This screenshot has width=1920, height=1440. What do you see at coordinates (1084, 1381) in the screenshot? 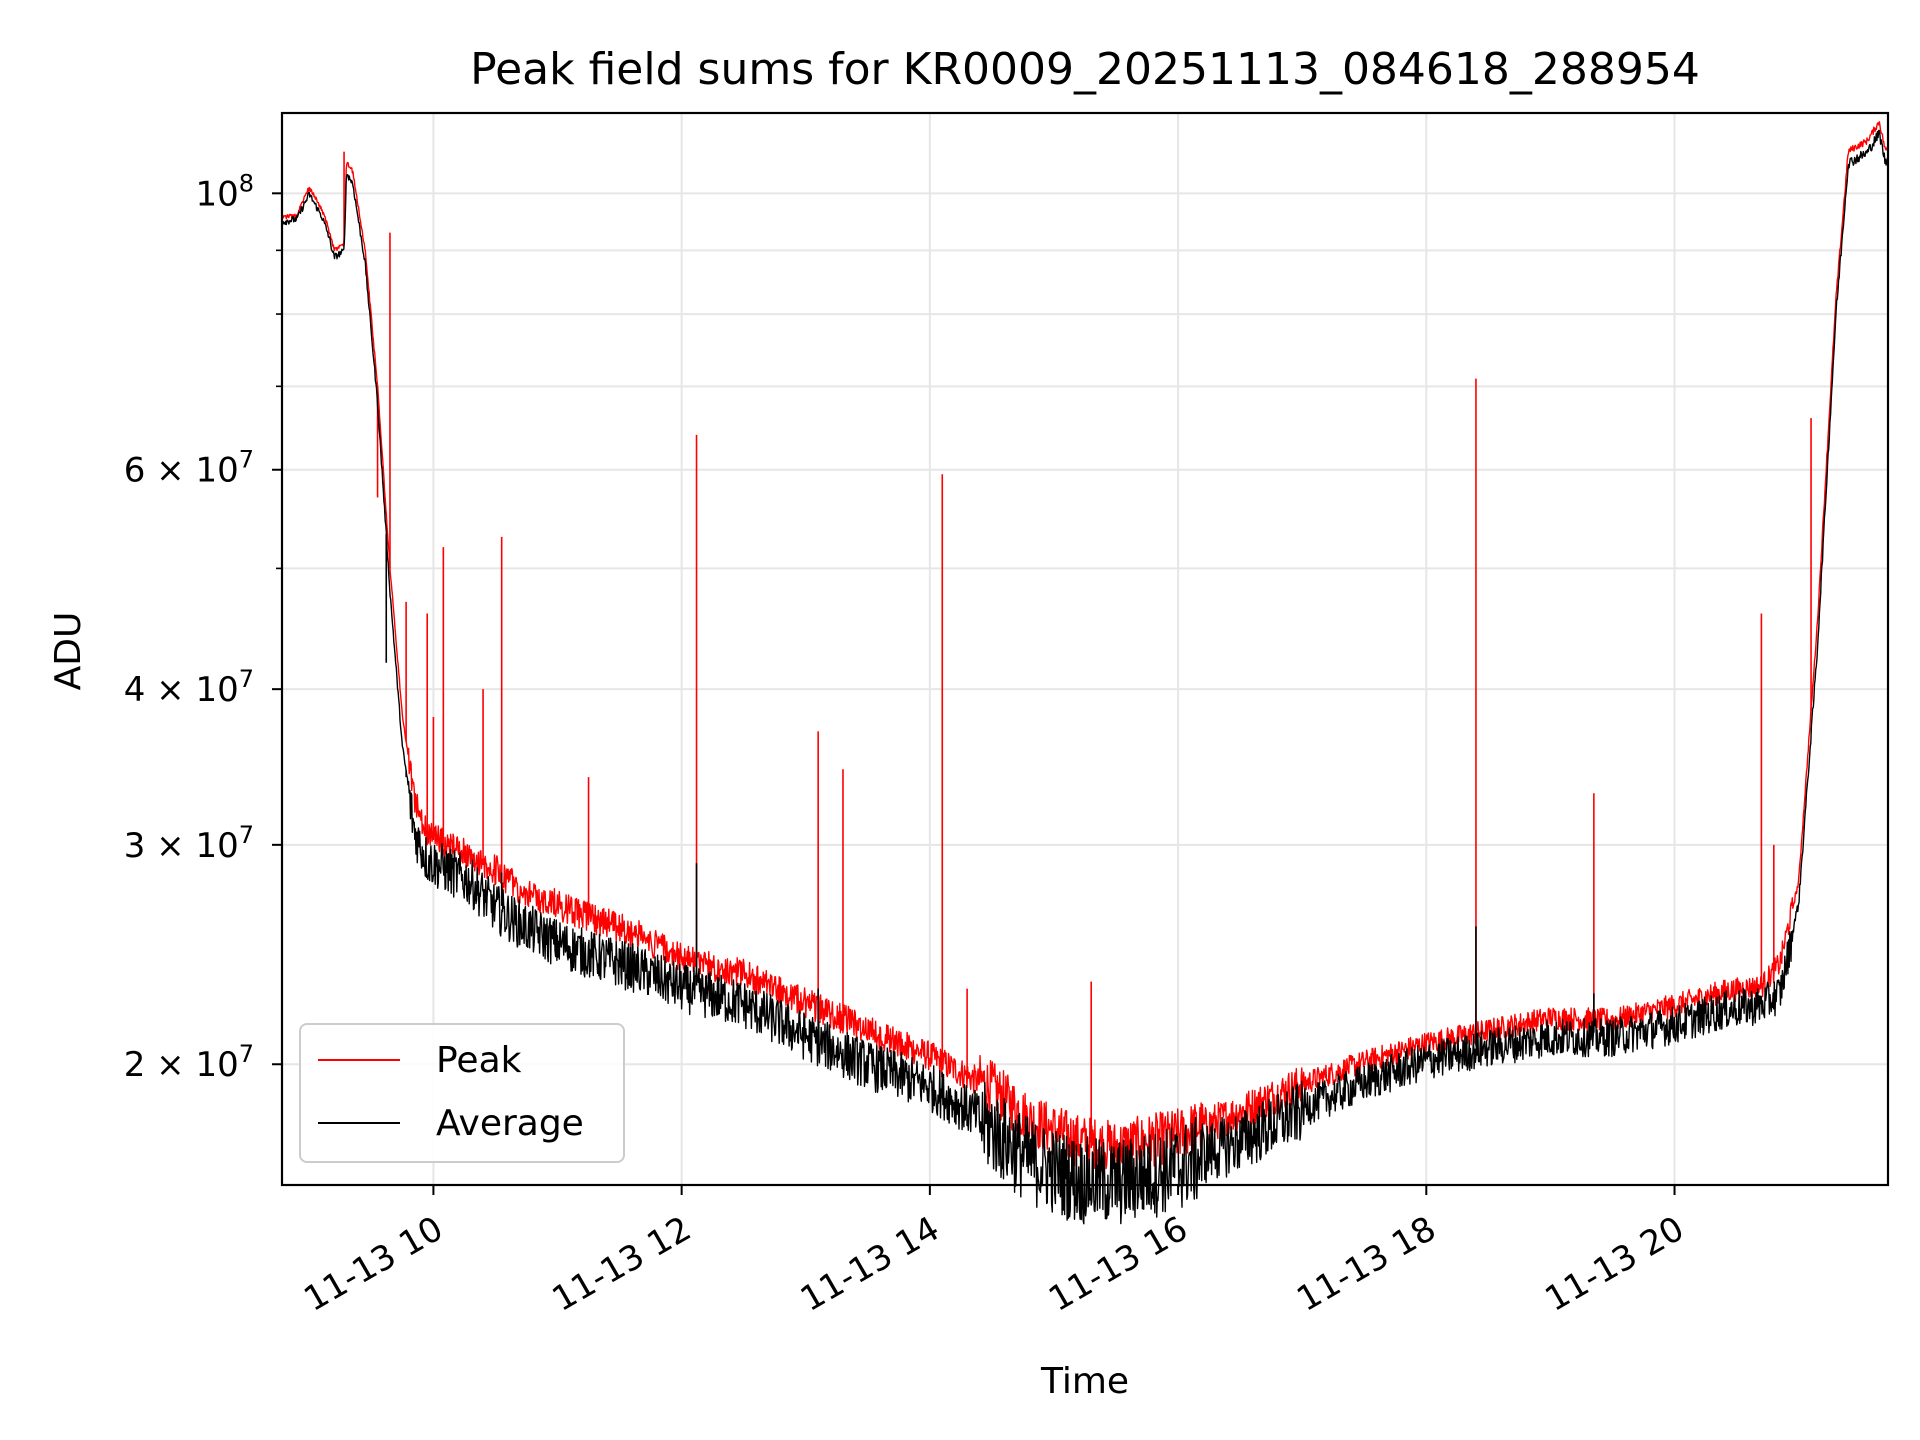
I see `x-axis-label: Time` at bounding box center [1084, 1381].